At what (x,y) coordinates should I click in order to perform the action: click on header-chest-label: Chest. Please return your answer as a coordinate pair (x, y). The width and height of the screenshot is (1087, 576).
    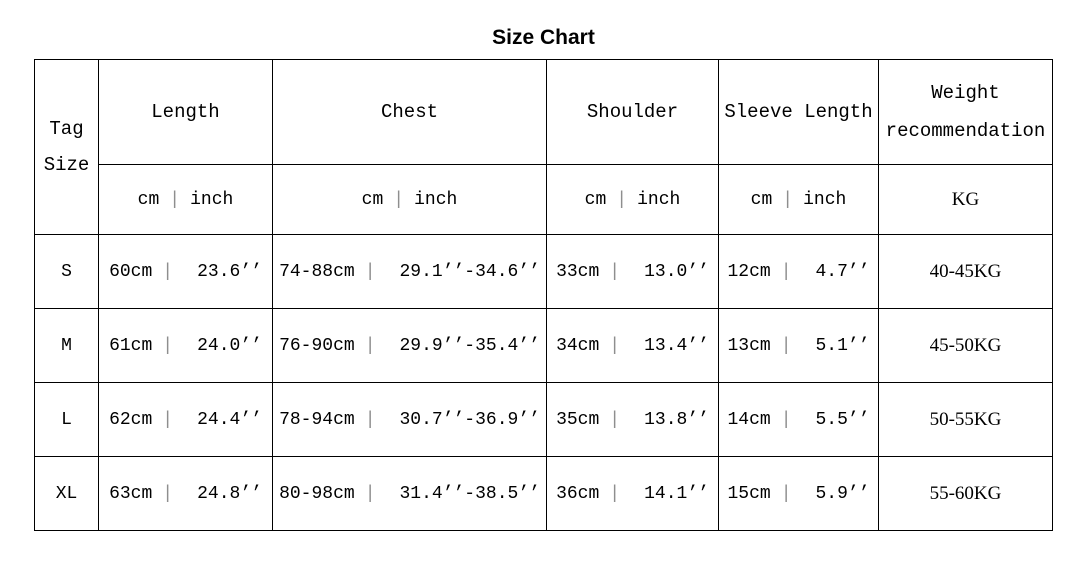
    Looking at the image, I should click on (409, 112).